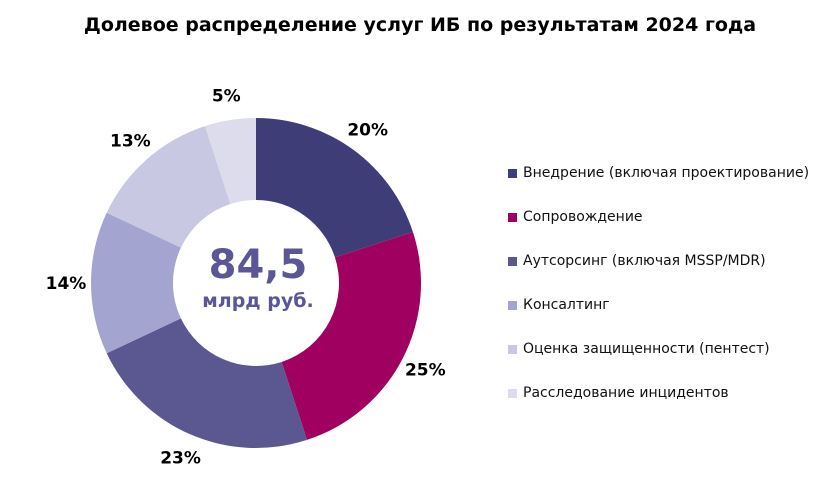 This screenshot has height=478, width=840. Describe the element at coordinates (646, 349) in the screenshot. I see `legend-label: Оценка защищенности (пентест)` at that location.